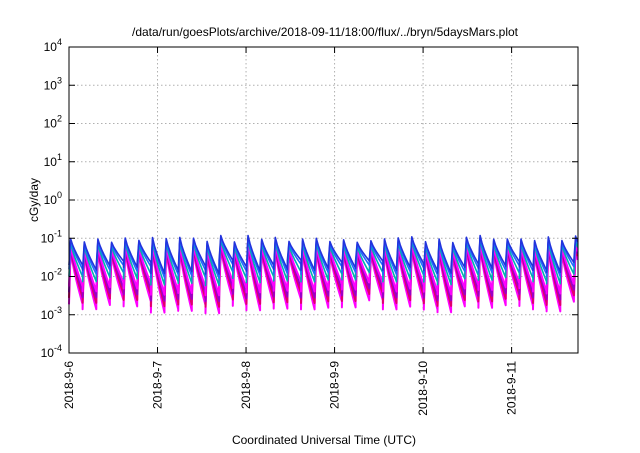  What do you see at coordinates (53, 45) in the screenshot?
I see `y-tick-label: 10⁴` at bounding box center [53, 45].